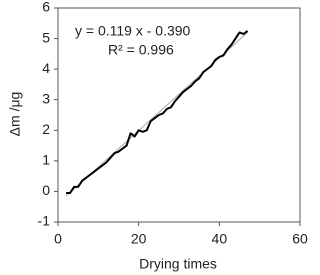 This screenshot has height=275, width=320. What do you see at coordinates (220, 239) in the screenshot?
I see `x-tick-label: 40` at bounding box center [220, 239].